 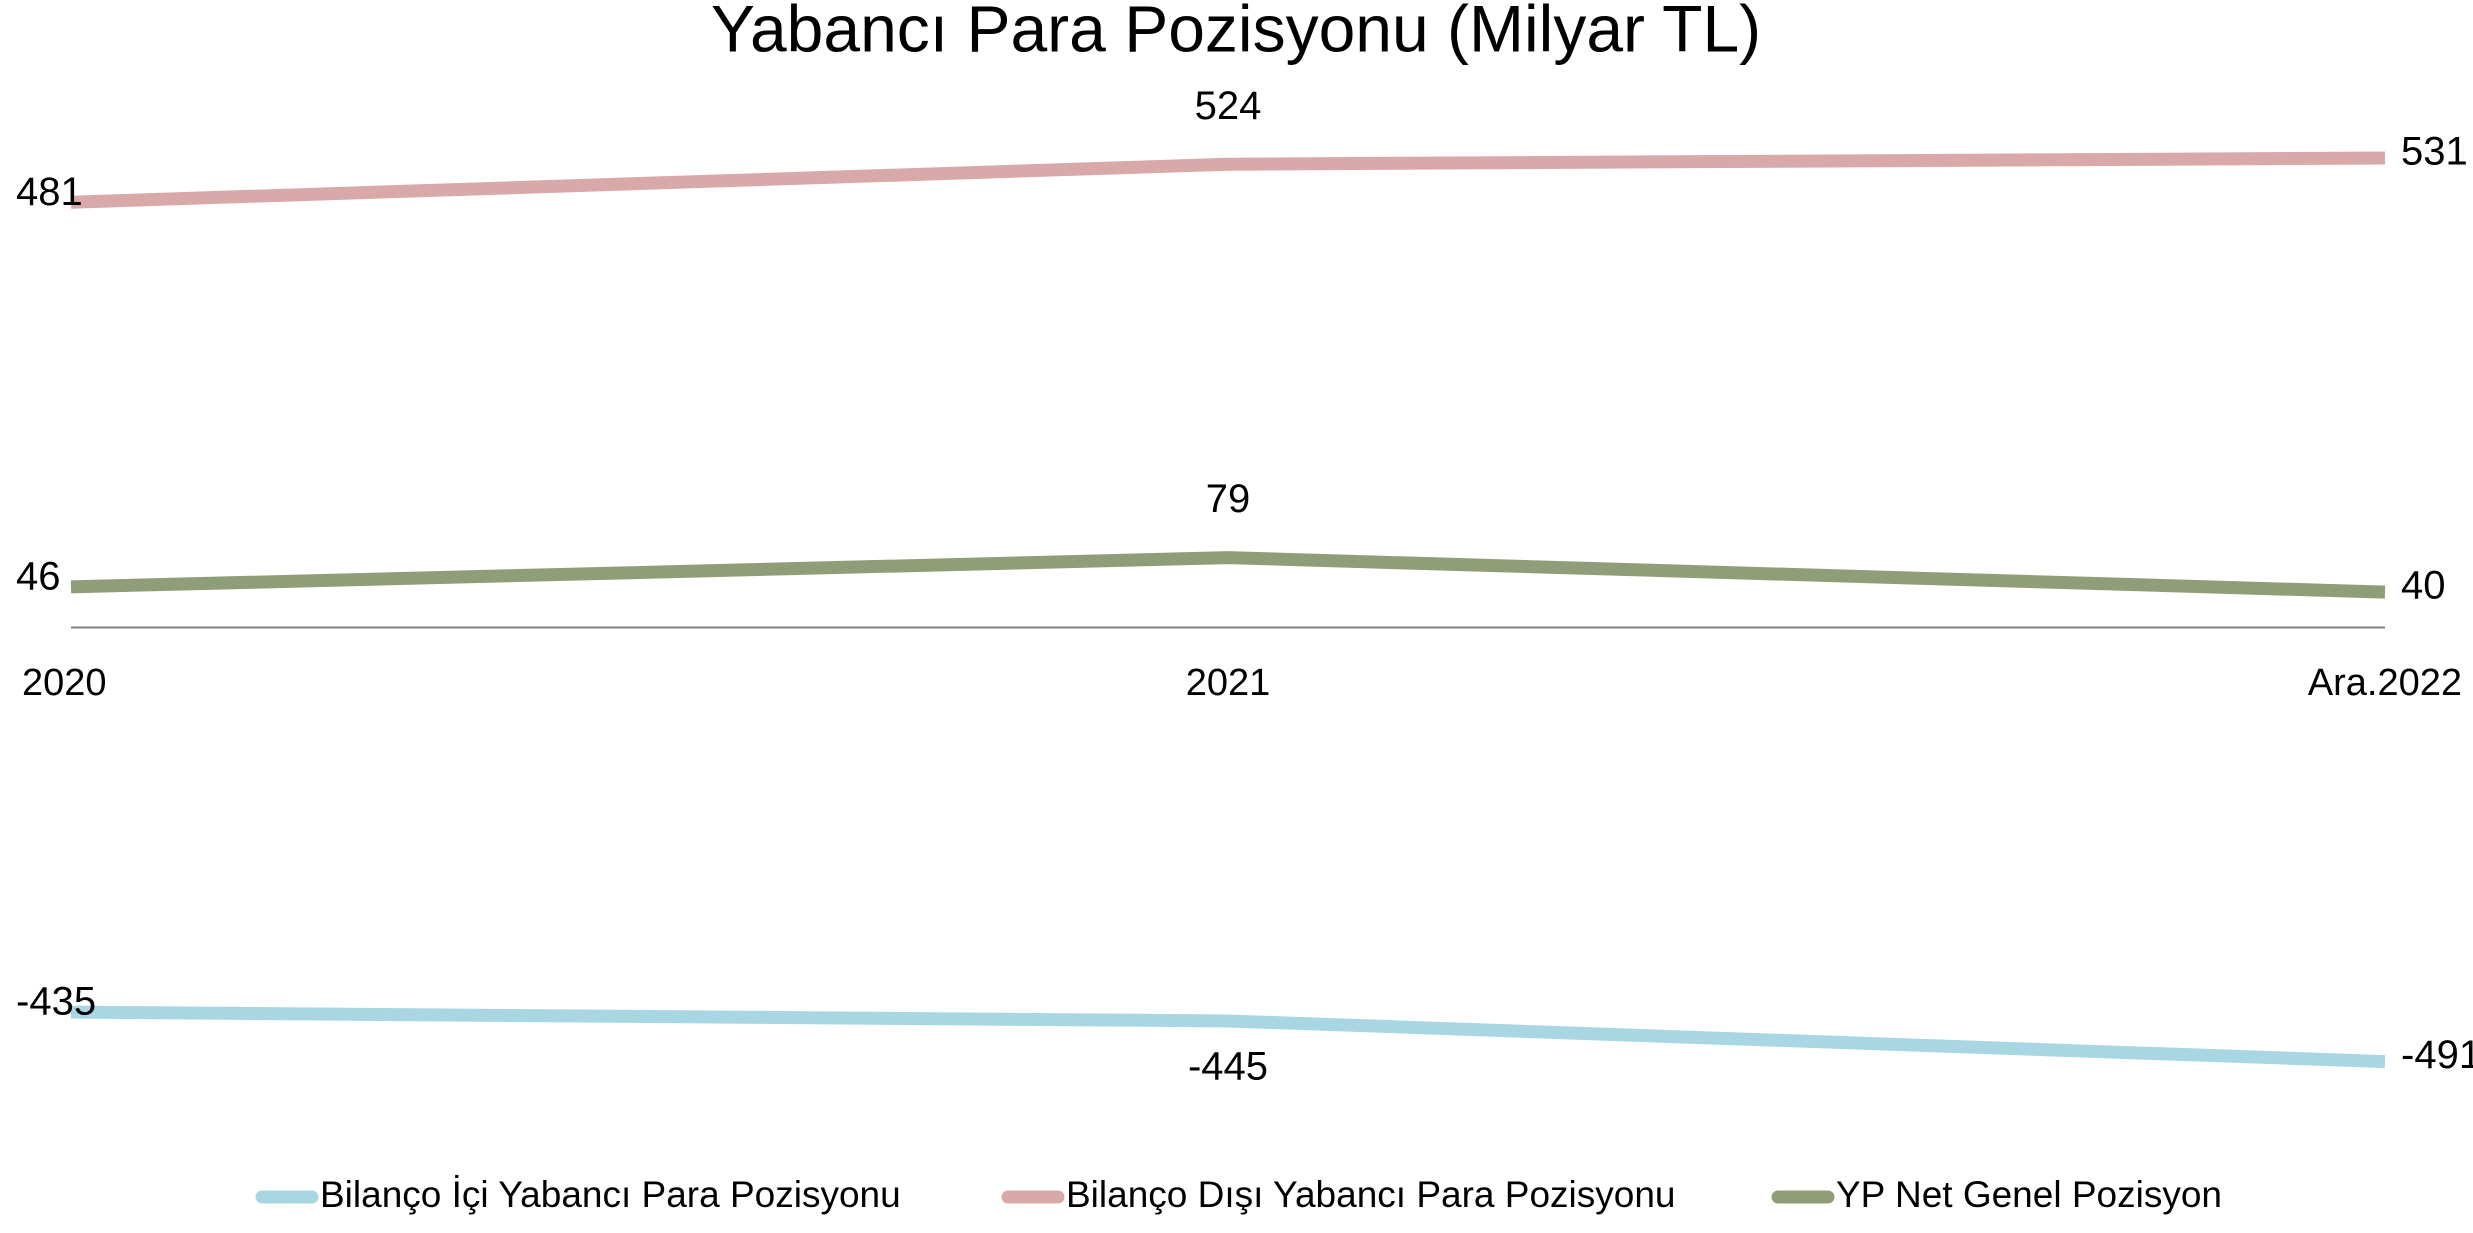 What do you see at coordinates (2423, 586) in the screenshot?
I see `data-label: 40` at bounding box center [2423, 586].